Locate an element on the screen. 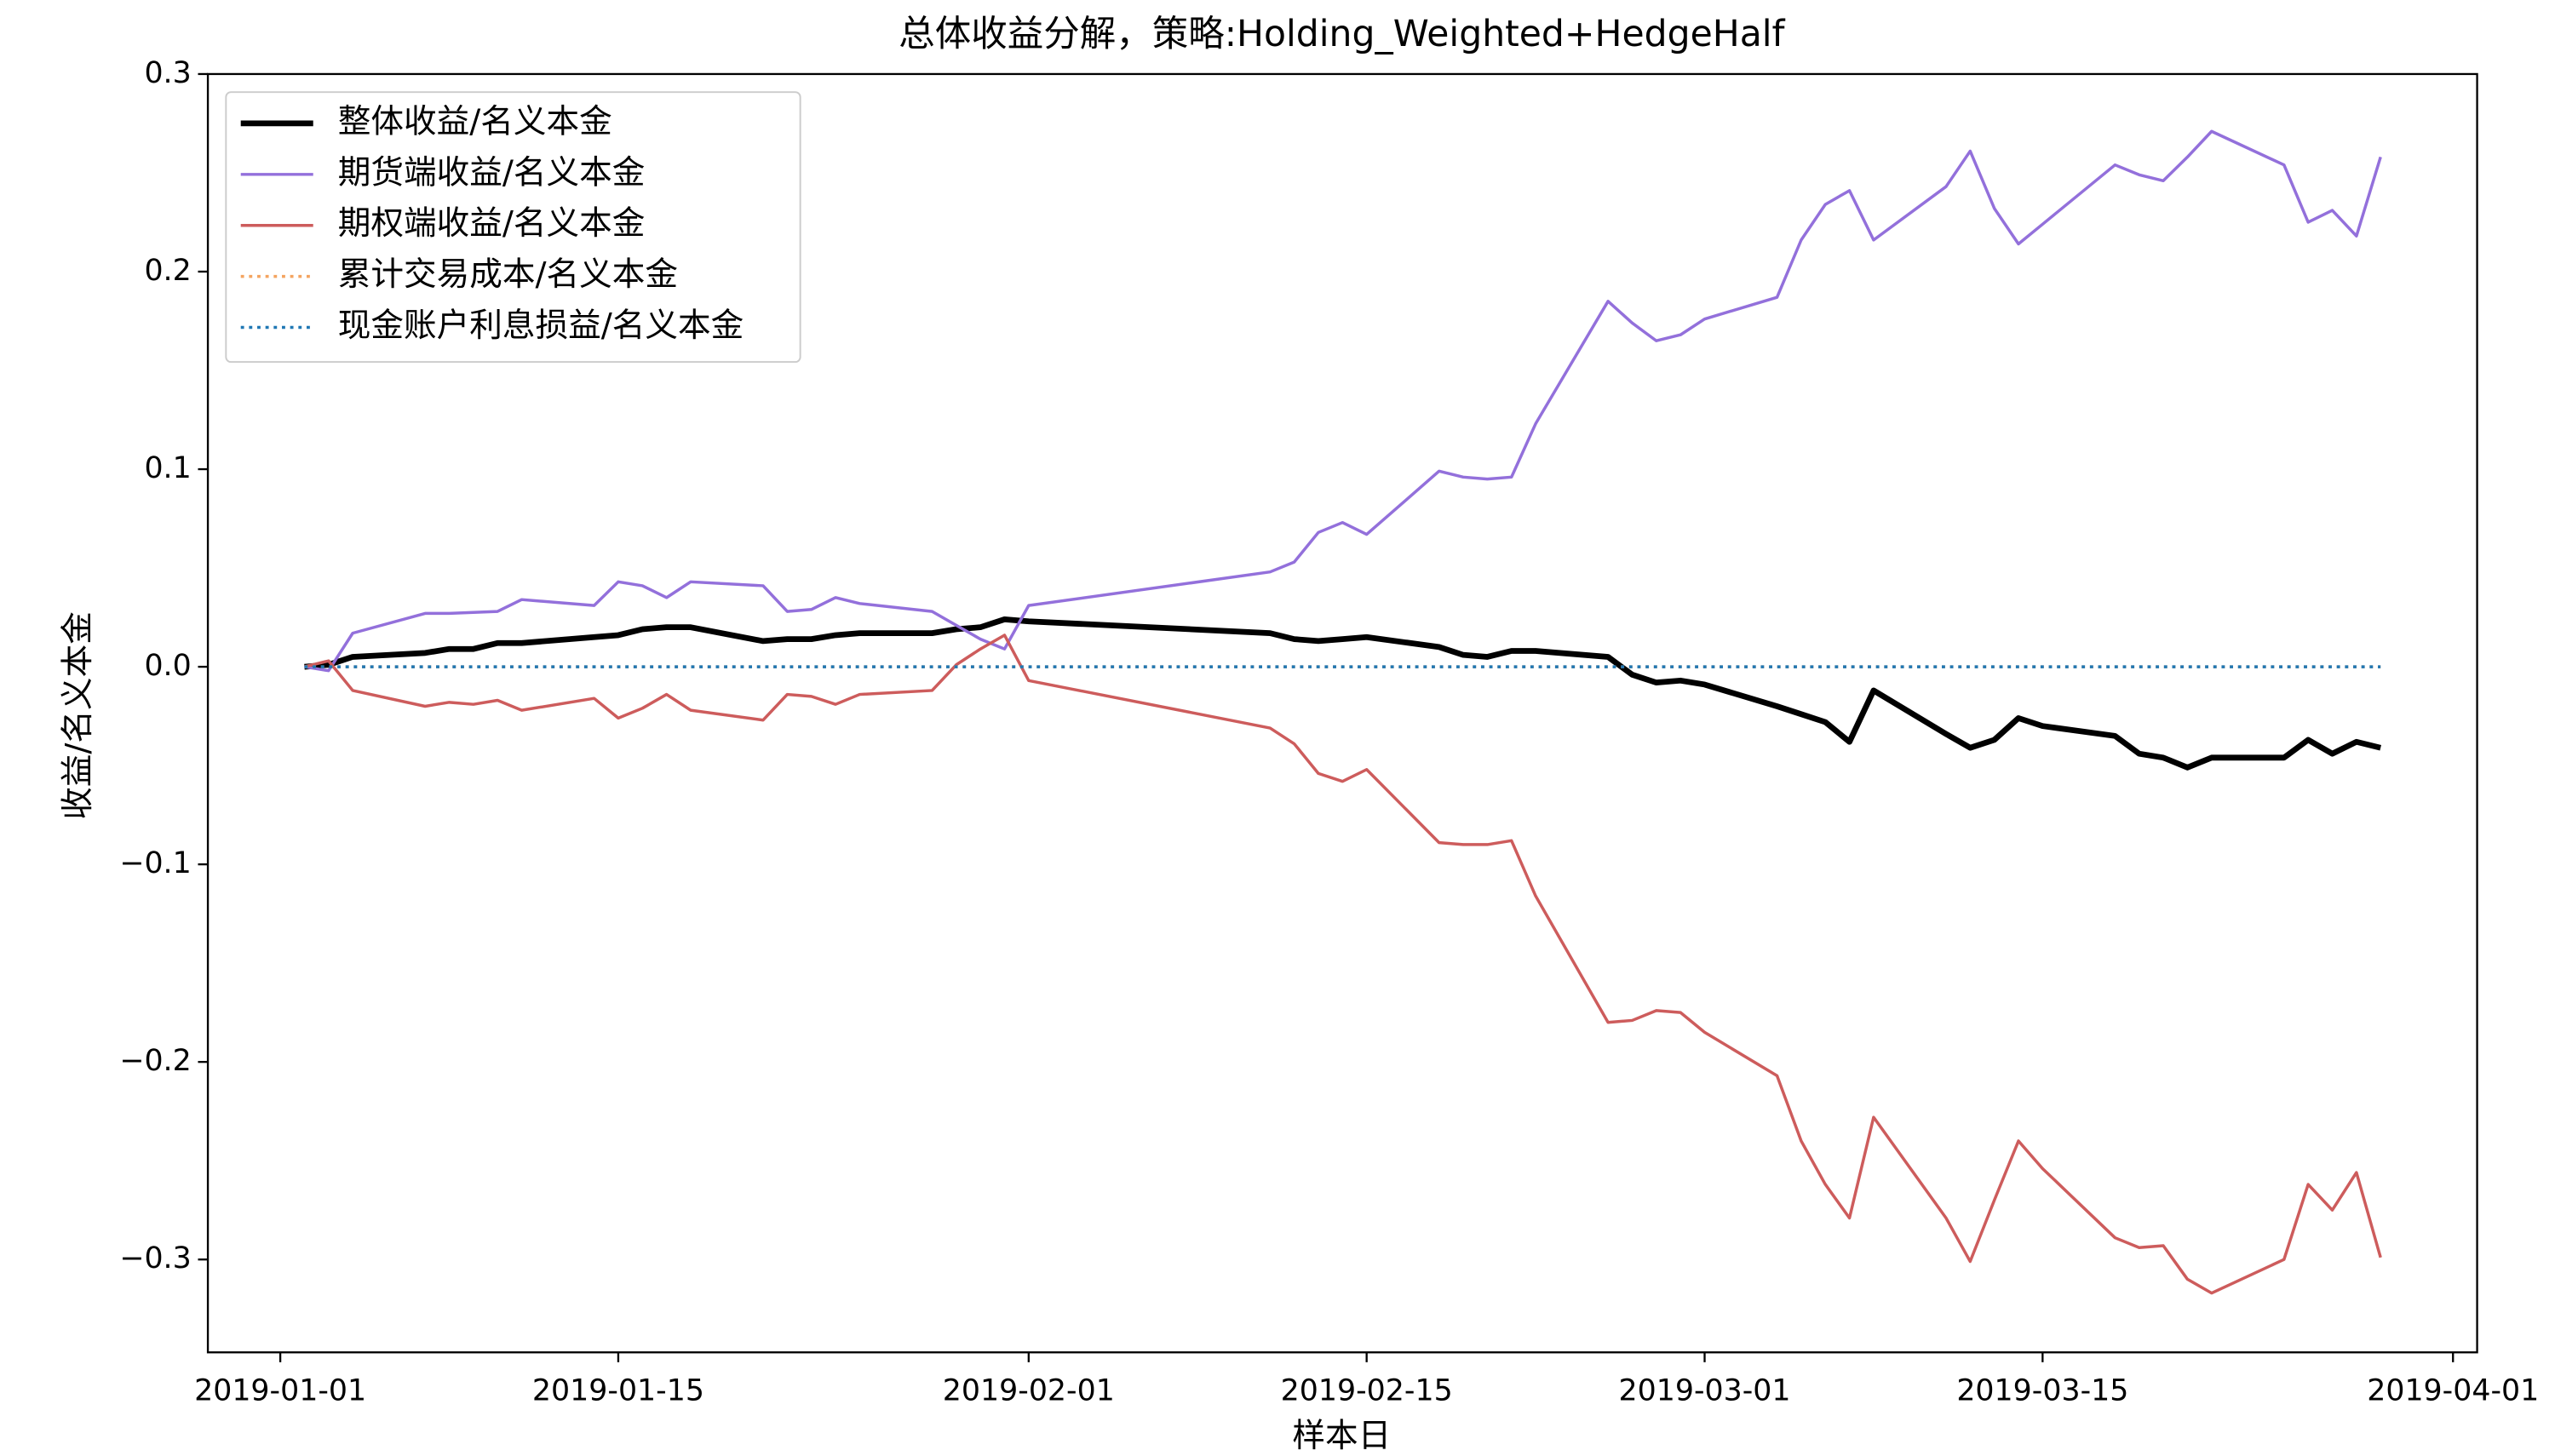 The width and height of the screenshot is (2555, 1456). series-line is located at coordinates (1343, 693).